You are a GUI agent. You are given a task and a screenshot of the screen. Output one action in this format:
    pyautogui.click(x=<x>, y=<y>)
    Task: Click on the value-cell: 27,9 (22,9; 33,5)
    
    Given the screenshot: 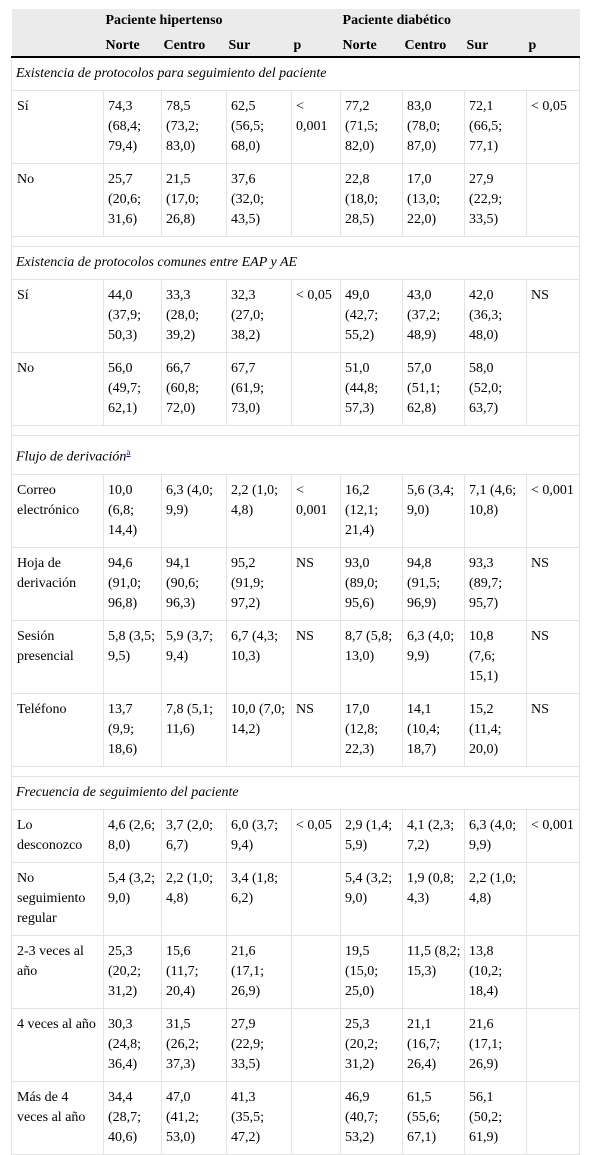 What is the action you would take?
    pyautogui.click(x=496, y=200)
    